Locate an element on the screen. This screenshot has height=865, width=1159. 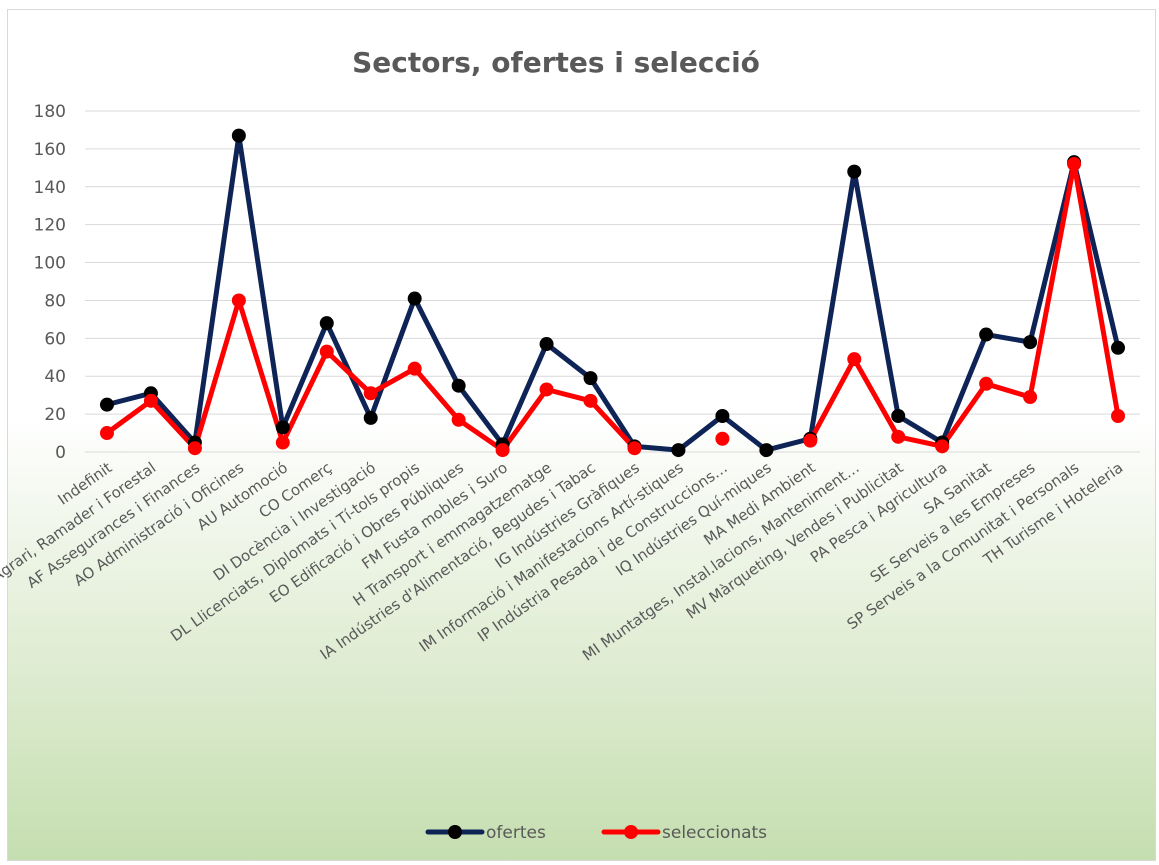
y-tick-label: 80 is located at coordinates (55, 301).